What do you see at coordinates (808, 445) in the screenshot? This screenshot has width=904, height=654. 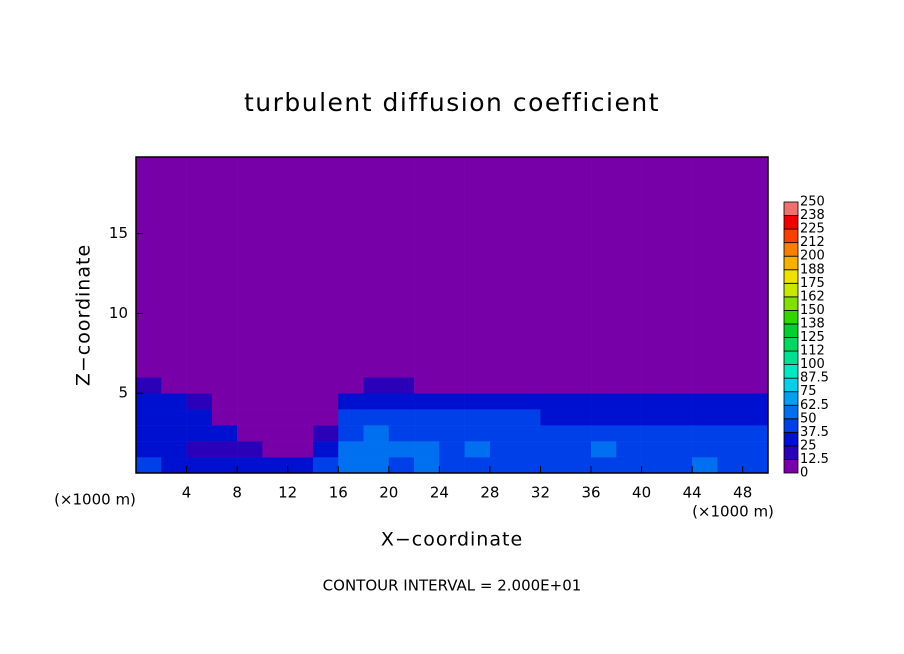 I see `colorbar-label: 25` at bounding box center [808, 445].